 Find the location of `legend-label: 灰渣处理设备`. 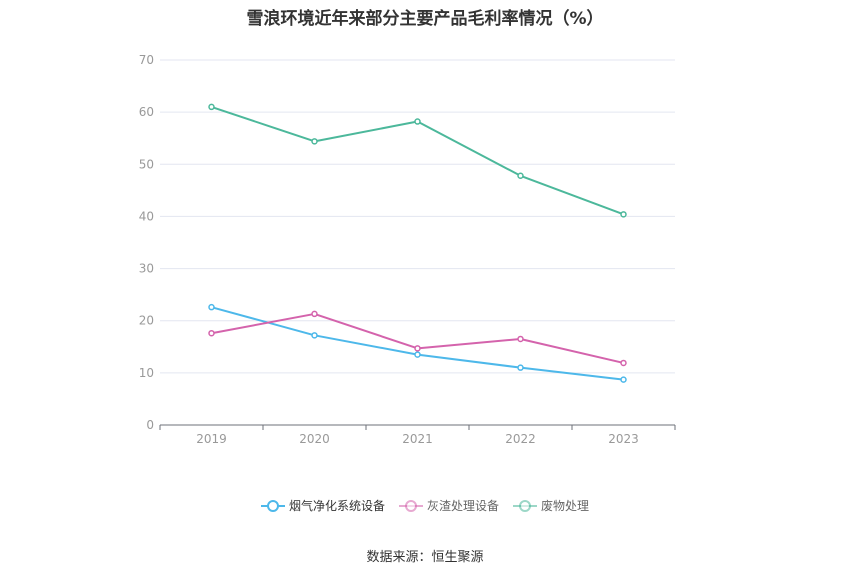

legend-label: 灰渣处理设备 is located at coordinates (462, 506).